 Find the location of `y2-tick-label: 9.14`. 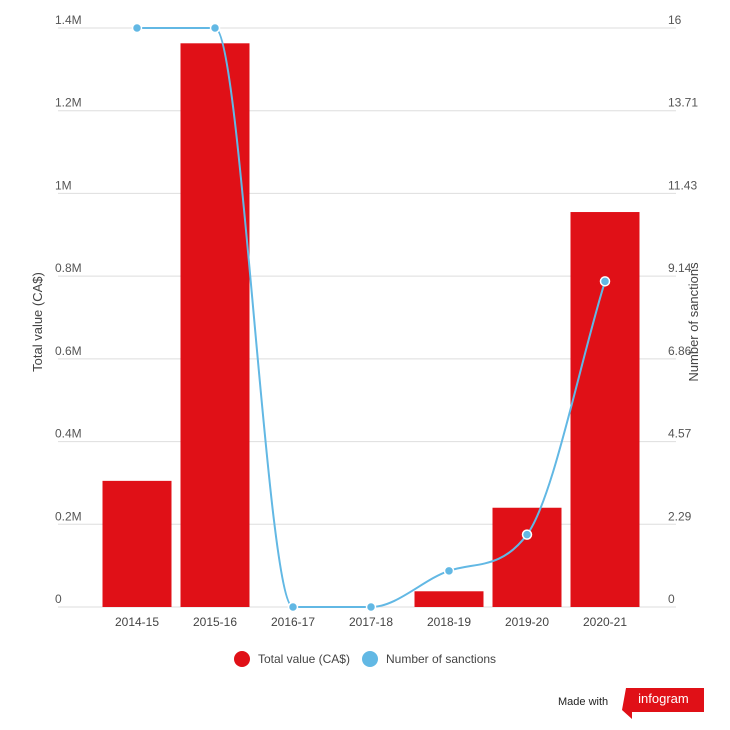

y2-tick-label: 9.14 is located at coordinates (680, 268).